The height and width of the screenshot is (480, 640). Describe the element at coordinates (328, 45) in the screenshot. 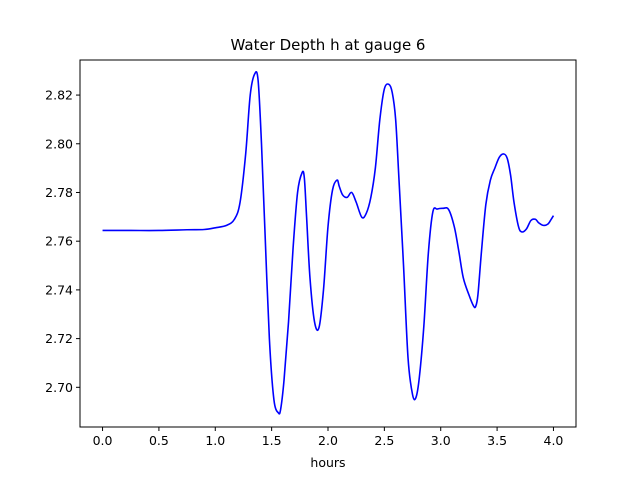

I see `chart-title: Water Depth h at gauge 6` at that location.